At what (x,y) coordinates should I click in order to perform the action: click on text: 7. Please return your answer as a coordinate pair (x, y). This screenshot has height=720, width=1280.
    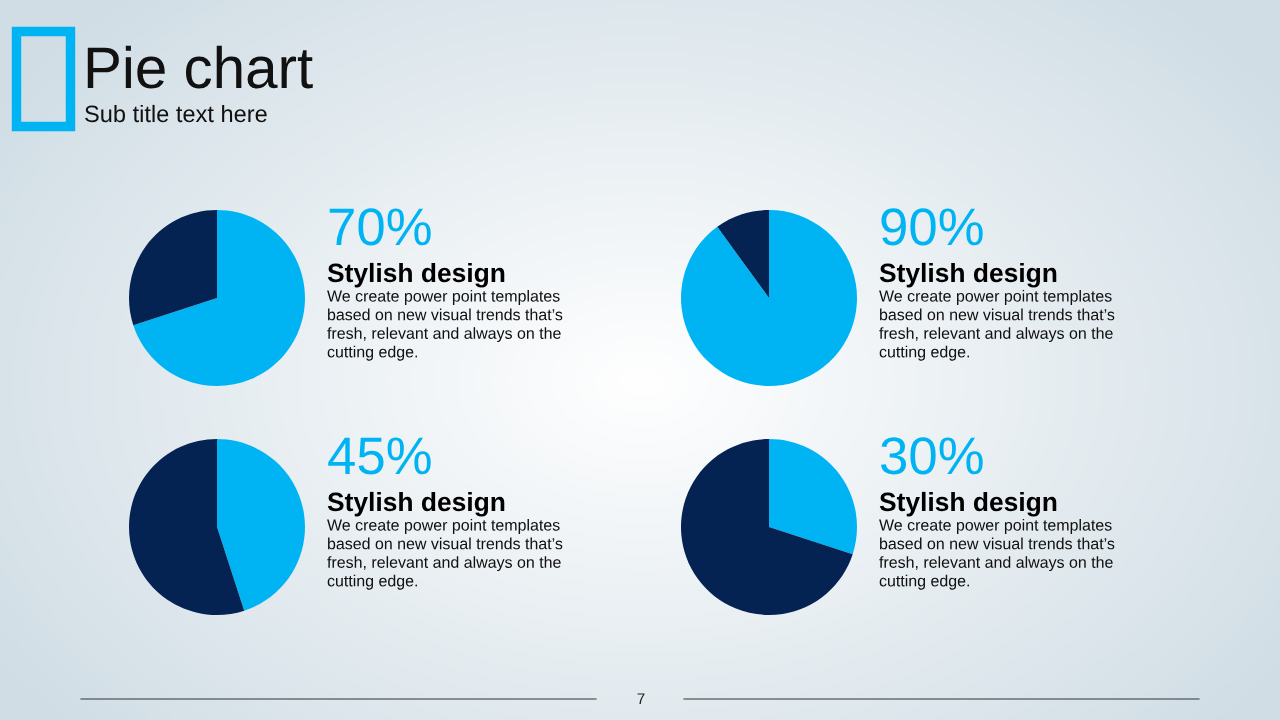
    Looking at the image, I should click on (641, 698).